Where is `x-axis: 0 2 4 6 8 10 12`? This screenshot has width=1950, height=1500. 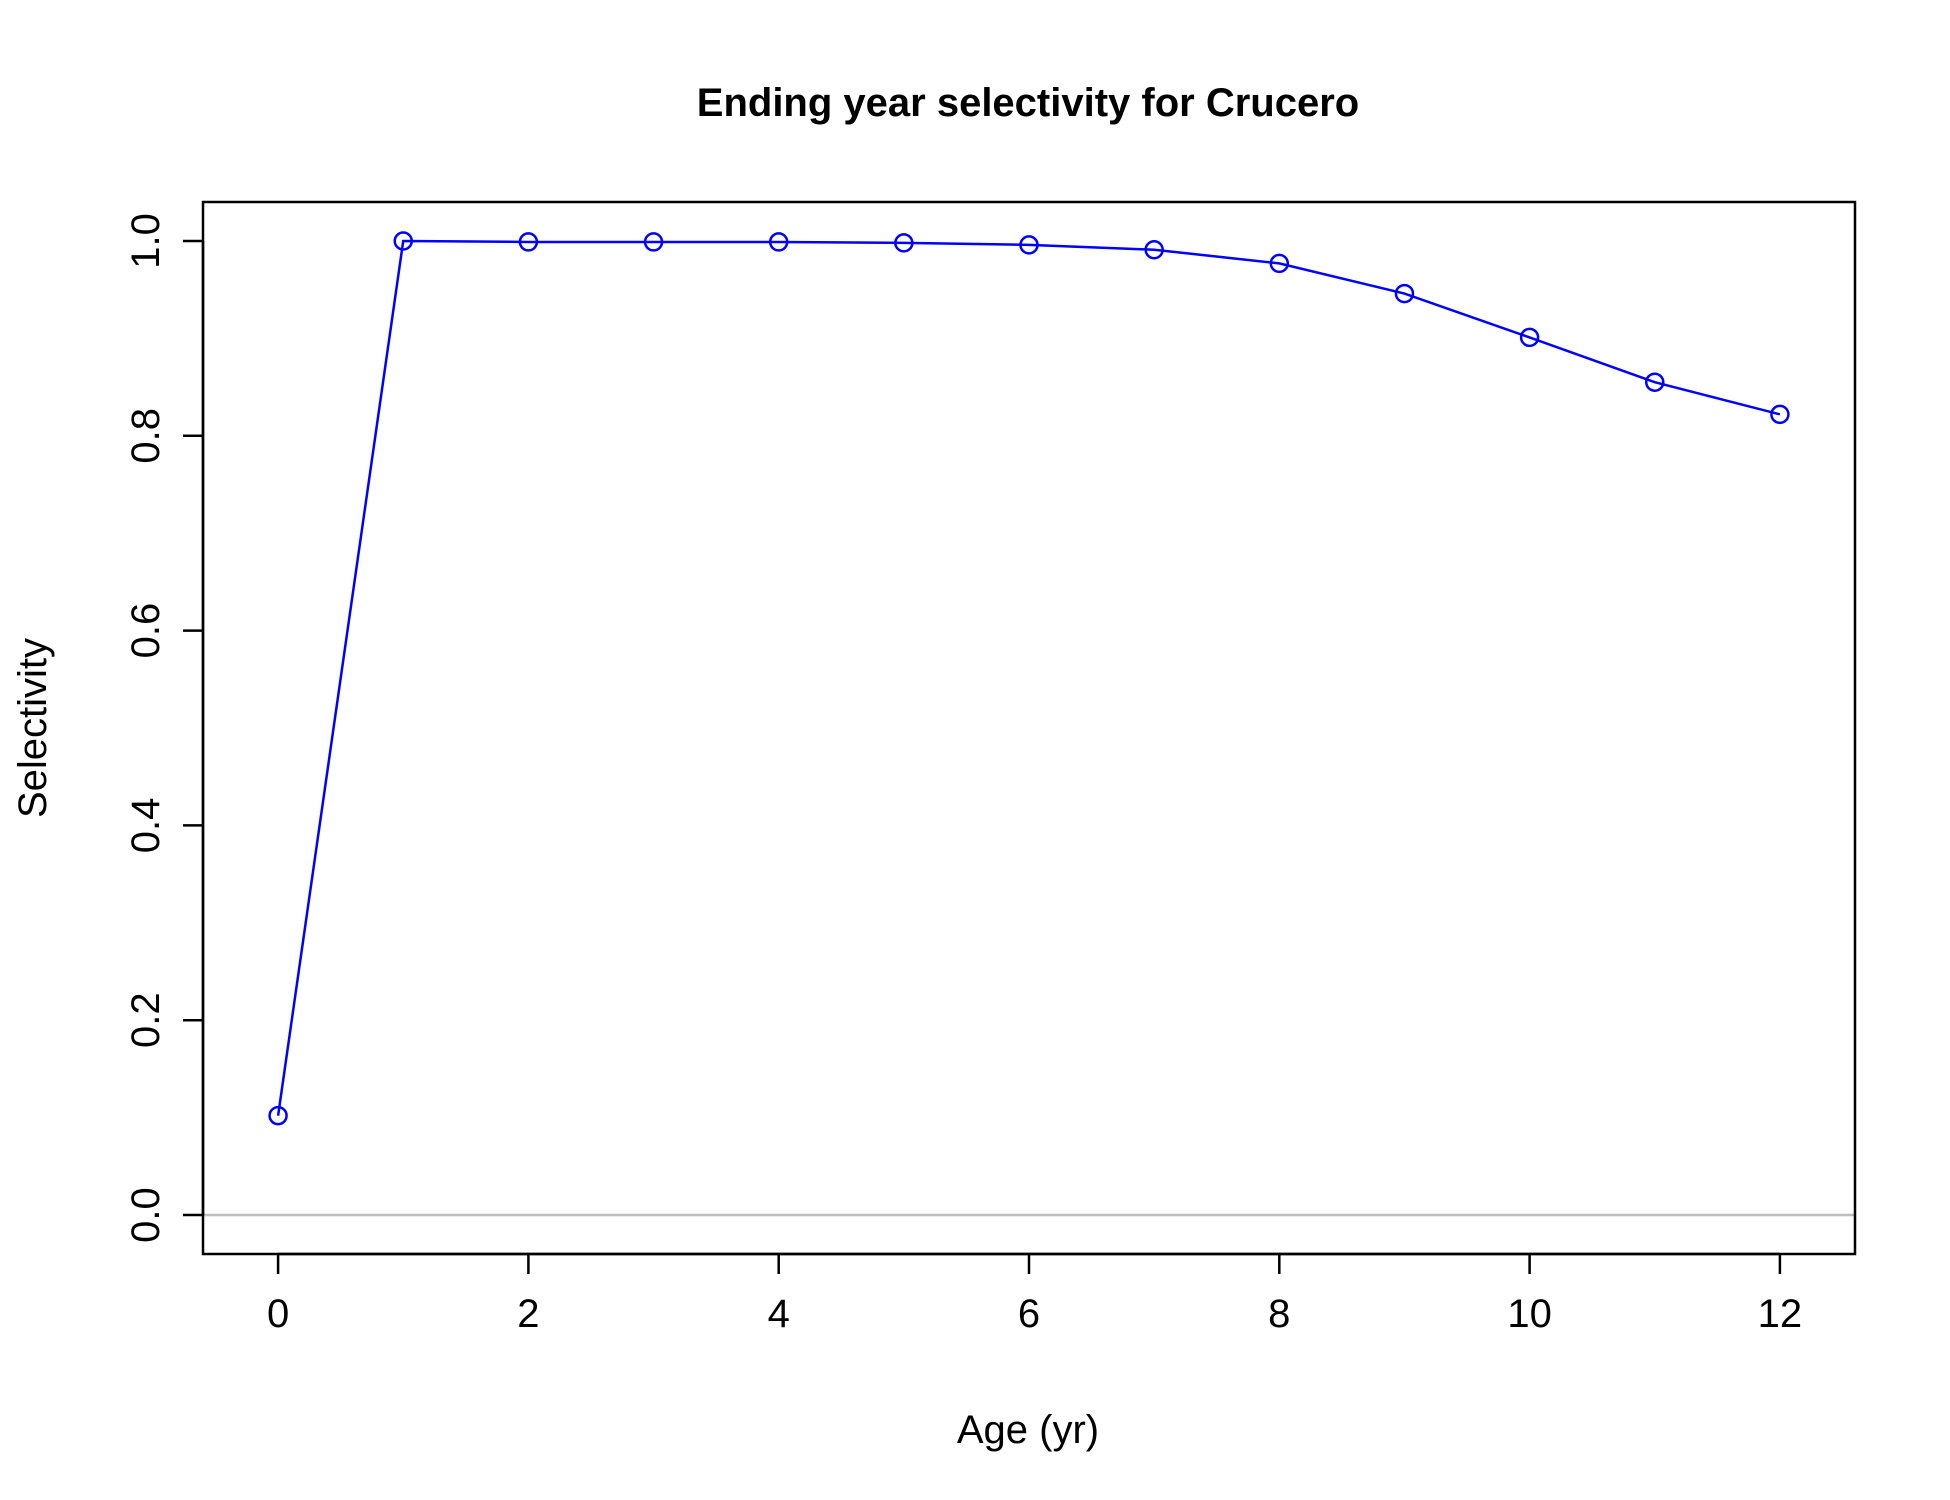
x-axis: 0 2 4 6 8 10 12 is located at coordinates (1035, 1294).